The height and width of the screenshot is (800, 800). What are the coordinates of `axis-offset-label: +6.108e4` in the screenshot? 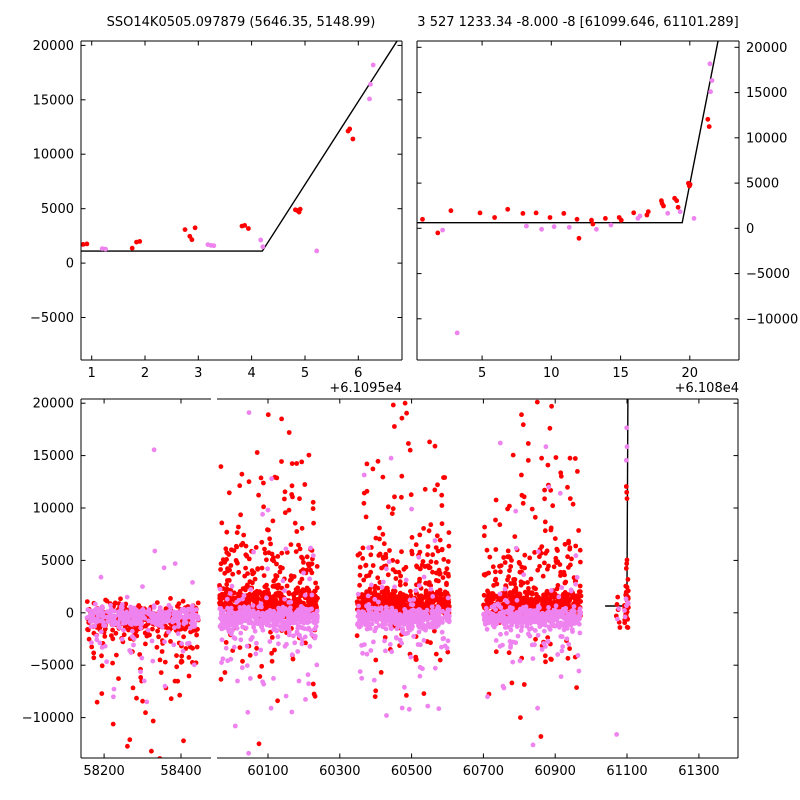 It's located at (707, 388).